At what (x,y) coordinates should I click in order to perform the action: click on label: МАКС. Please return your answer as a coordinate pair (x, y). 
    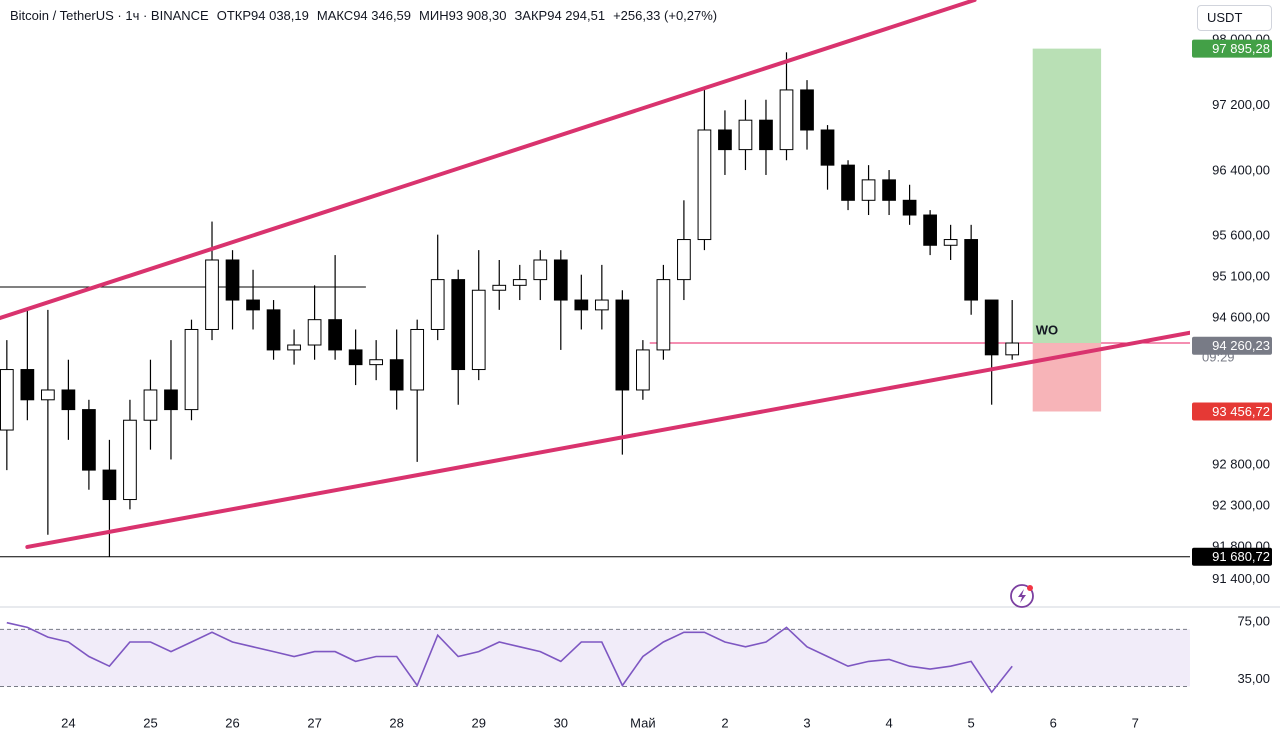
    Looking at the image, I should click on (335, 15).